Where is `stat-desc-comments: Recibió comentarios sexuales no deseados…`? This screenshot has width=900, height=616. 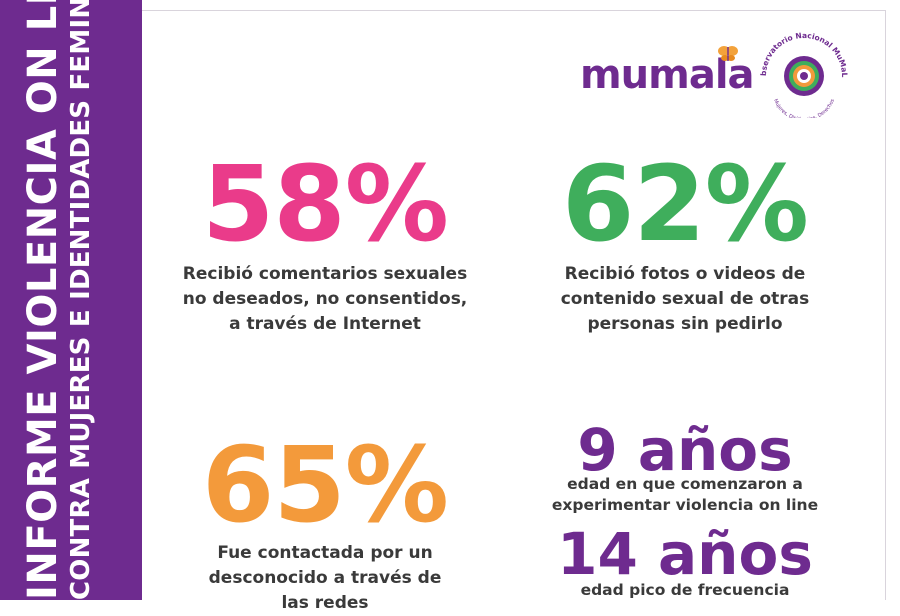
stat-desc-comments: Recibió comentarios sexuales no deseados… is located at coordinates (325, 299).